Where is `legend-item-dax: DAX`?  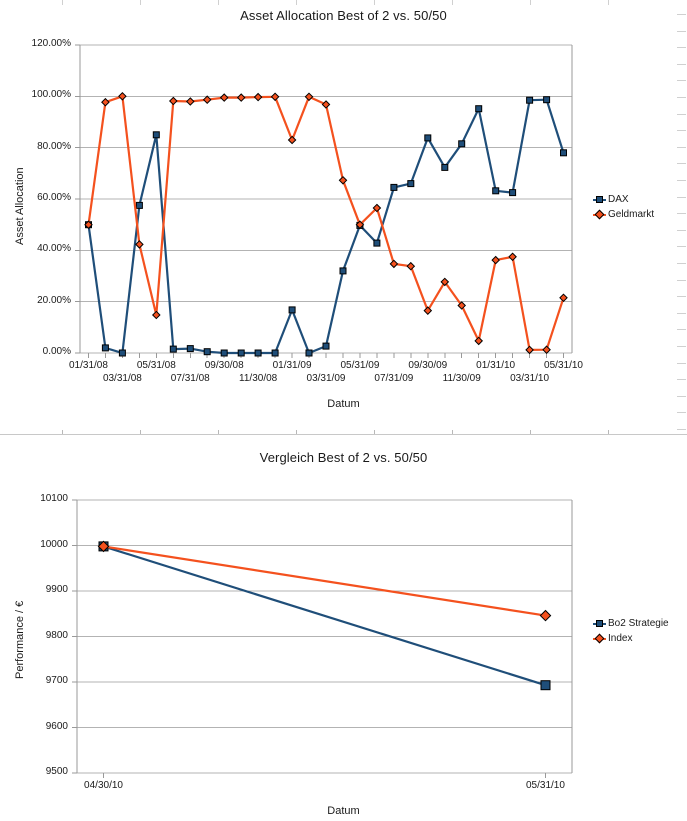
legend-item-dax: DAX is located at coordinates (623, 199).